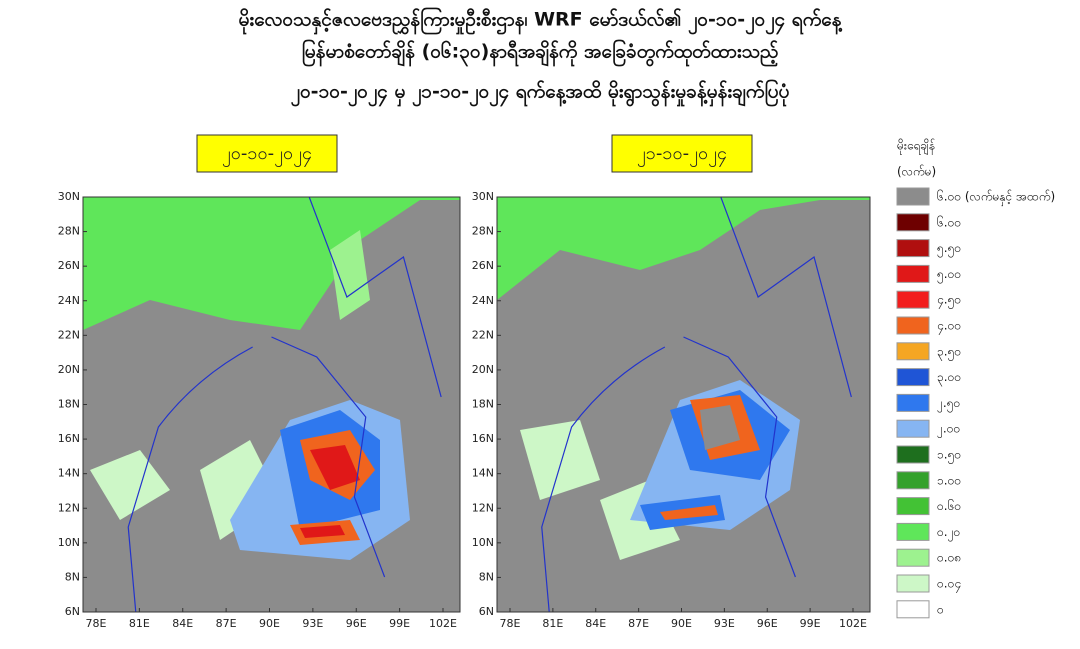 This screenshot has height=649, width=1080. Describe the element at coordinates (949, 327) in the screenshot. I see `legend-label: ၄.၀၀` at that location.